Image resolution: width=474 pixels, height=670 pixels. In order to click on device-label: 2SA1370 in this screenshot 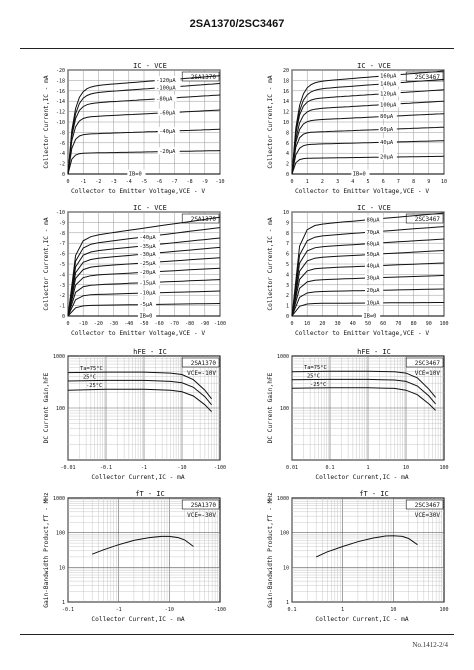, I will do `click(204, 363)`.